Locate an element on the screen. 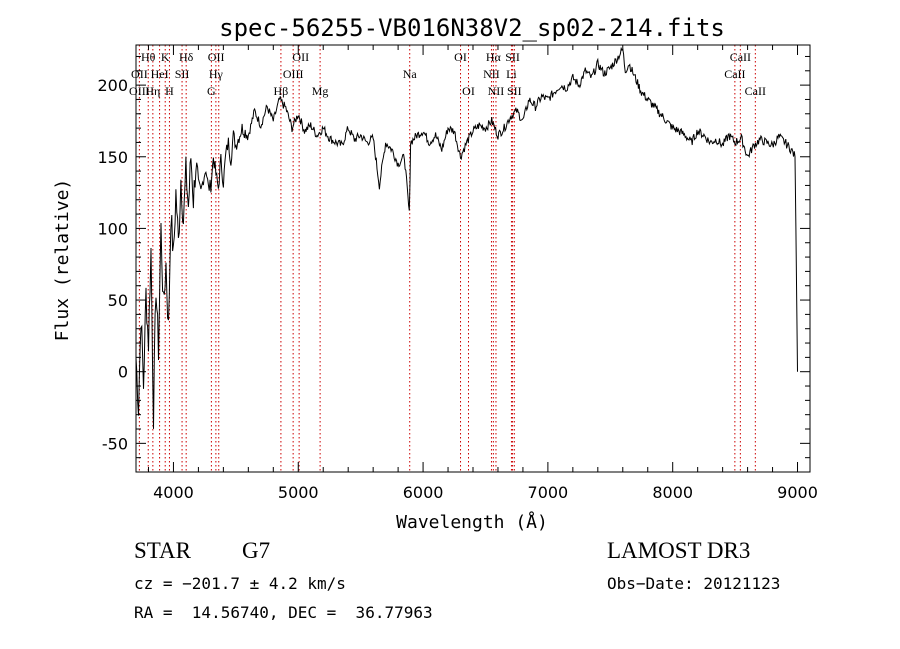 This screenshot has width=900, height=649. y-tick-label: 100 is located at coordinates (112, 228).